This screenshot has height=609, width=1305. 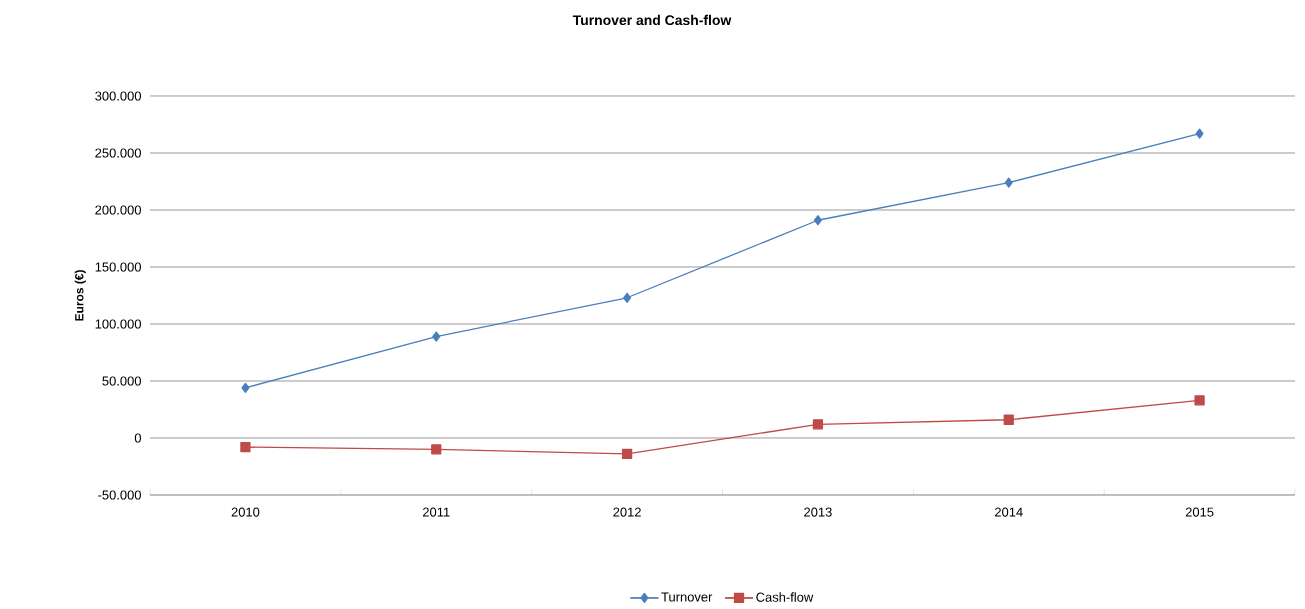 I want to click on x-tick-label: 2010, so click(x=245, y=512).